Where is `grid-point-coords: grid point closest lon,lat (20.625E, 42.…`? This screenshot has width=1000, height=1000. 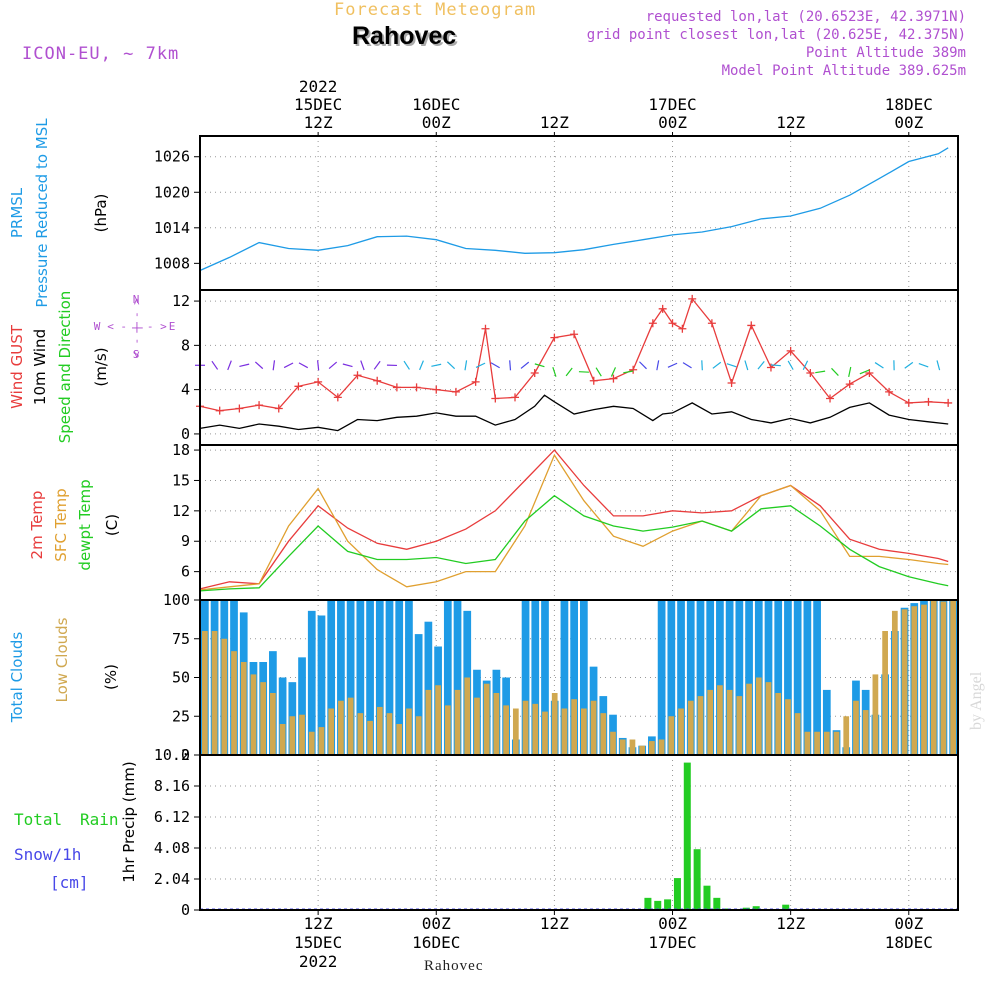
grid-point-coords: grid point closest lon,lat (20.625E, 42.… is located at coordinates (776, 35).